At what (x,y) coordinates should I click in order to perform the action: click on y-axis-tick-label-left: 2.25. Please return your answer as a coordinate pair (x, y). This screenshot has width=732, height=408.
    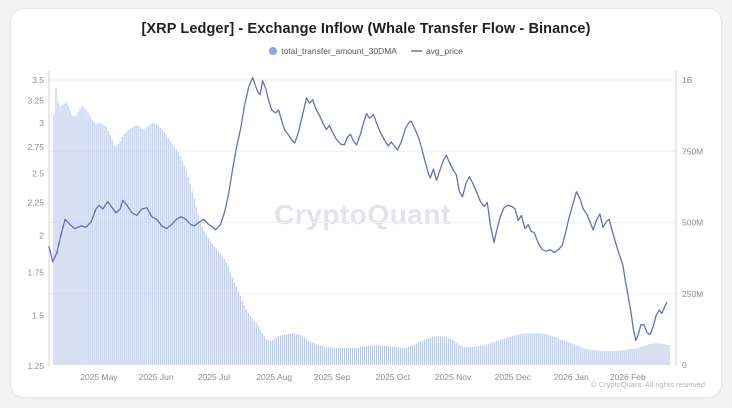
    Looking at the image, I should click on (35, 203).